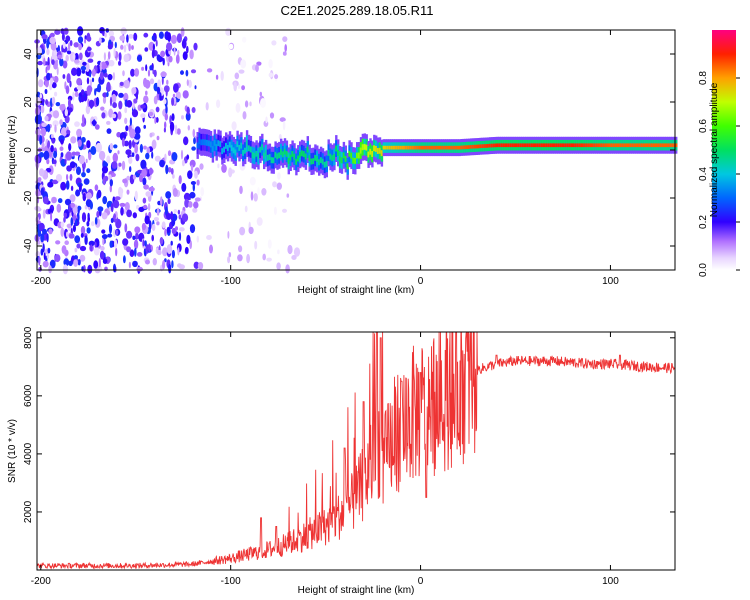  Describe the element at coordinates (28, 337) in the screenshot. I see `snr-y-tick-label: 8000` at that location.